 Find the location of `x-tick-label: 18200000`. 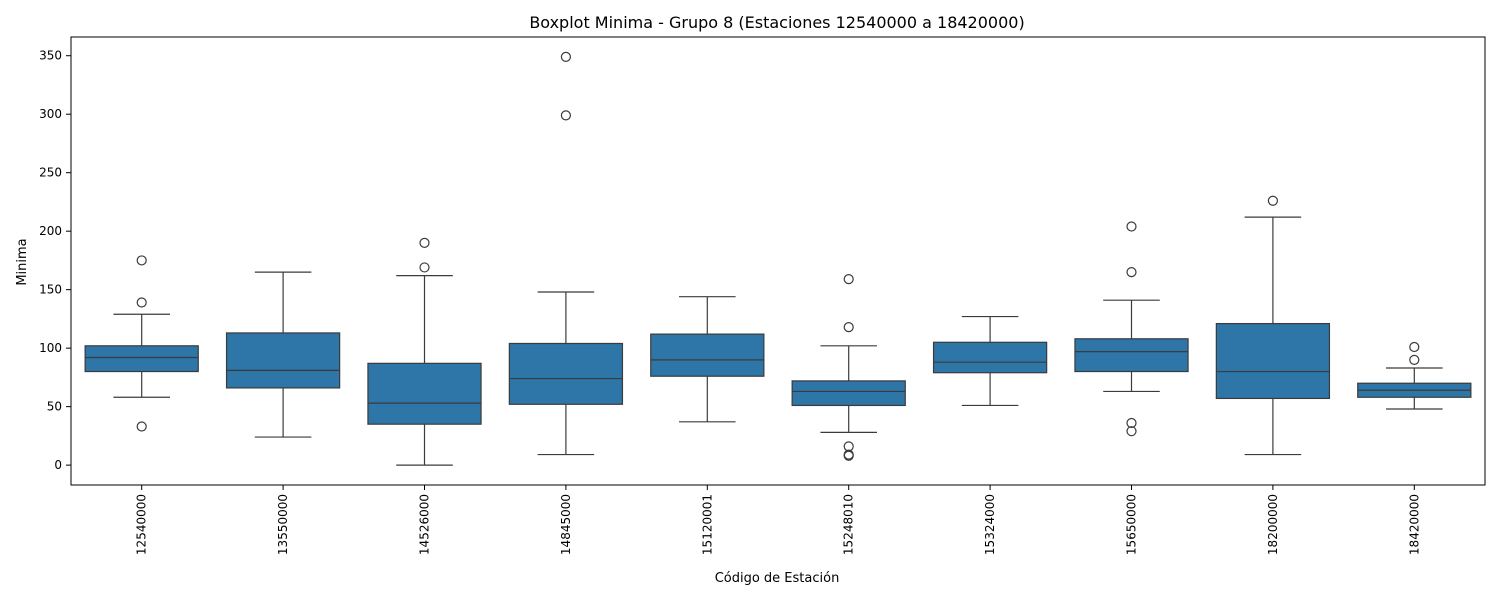

x-tick-label: 18200000 is located at coordinates (1273, 524).